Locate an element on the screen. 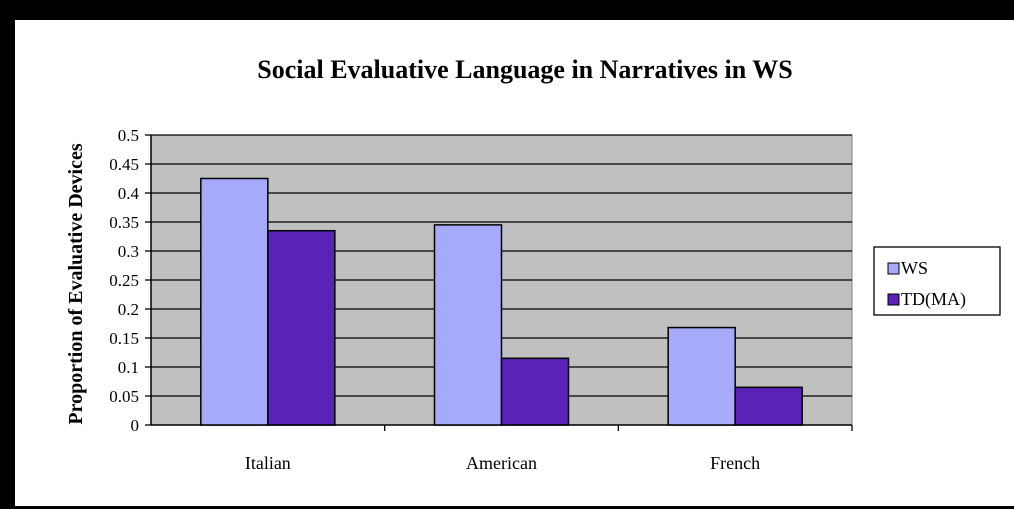  x-tick-label: French is located at coordinates (735, 463).